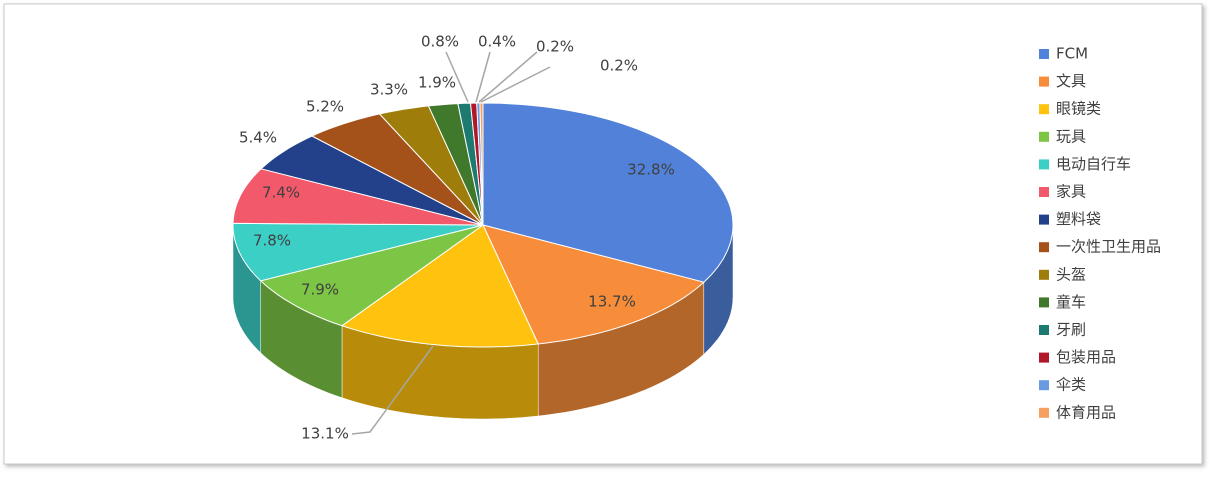  I want to click on data-label: 7.9%, so click(320, 290).